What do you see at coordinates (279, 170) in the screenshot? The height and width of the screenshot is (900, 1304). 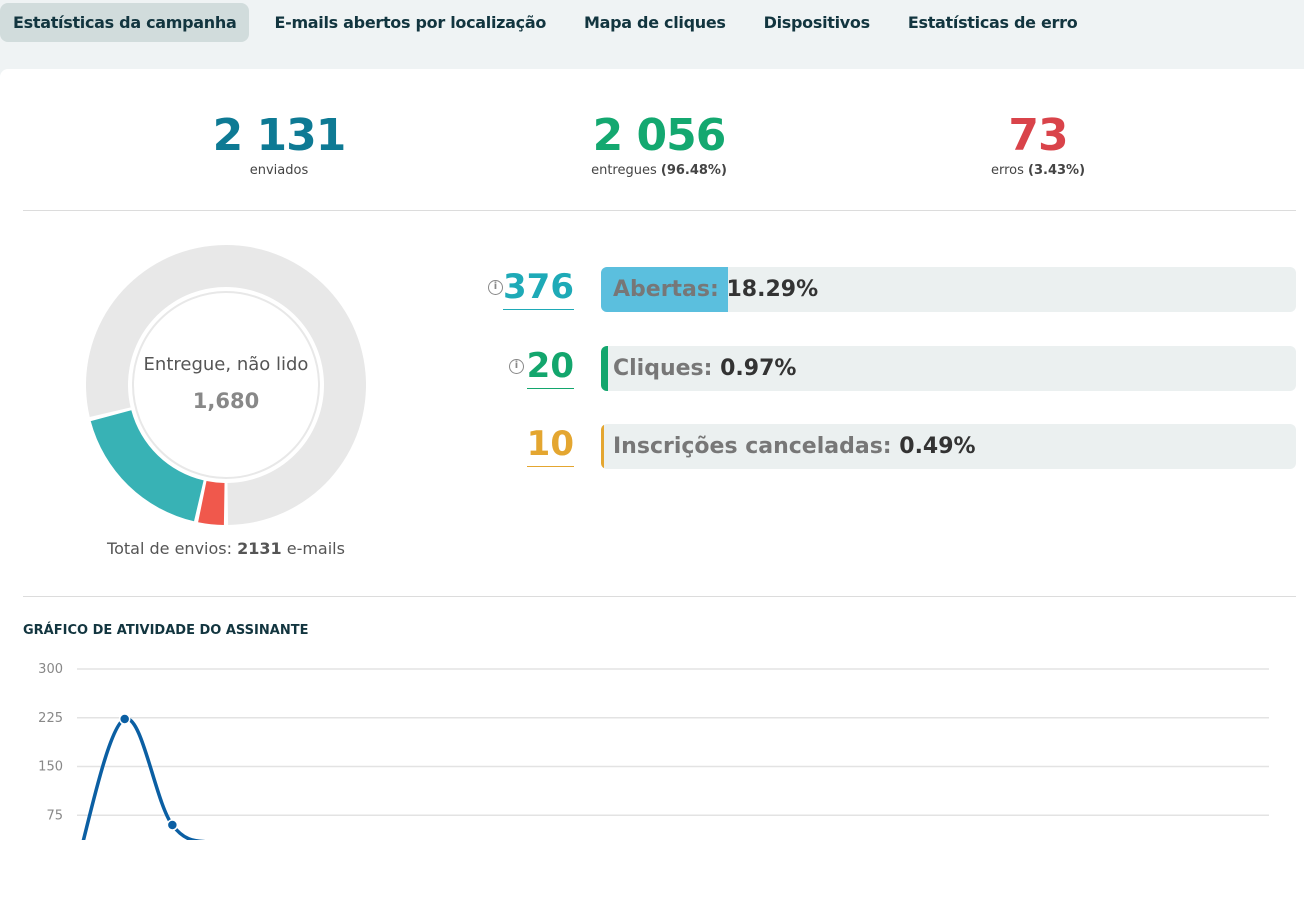 I see `kpi-sent-label: enviados` at bounding box center [279, 170].